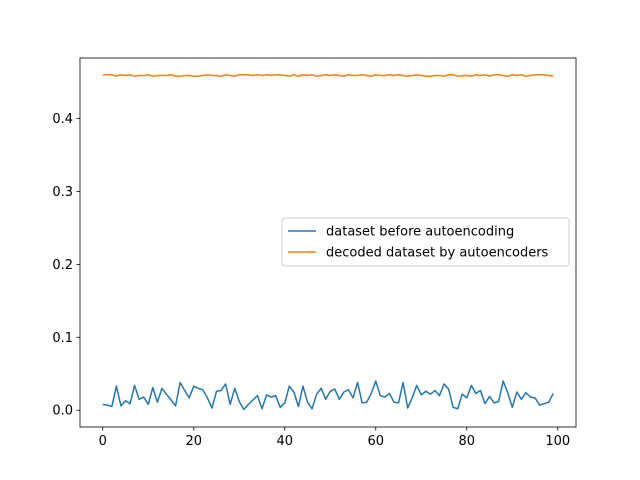 This screenshot has width=640, height=480. Describe the element at coordinates (334, 438) in the screenshot. I see `x-axis: 0 20 40 60 80 100` at that location.